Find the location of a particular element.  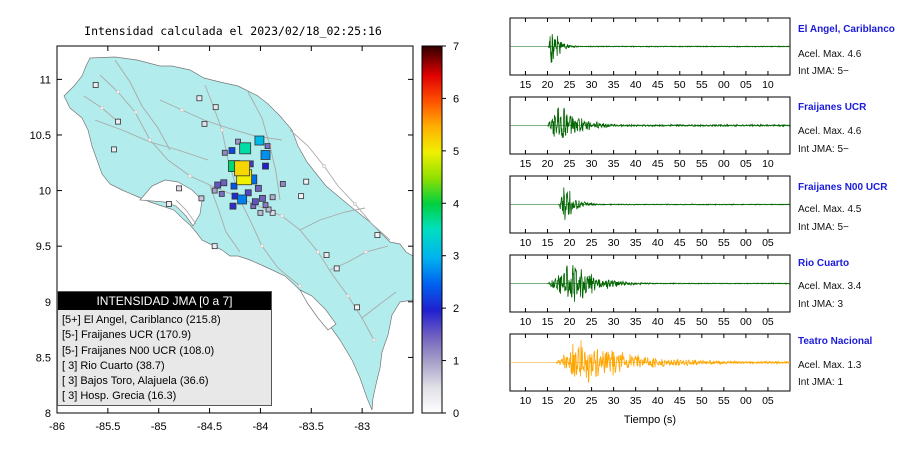

waveform-panel-3: 10 15 20 25 30 35 40 45 50 55 00 05 is located at coordinates (650, 291).